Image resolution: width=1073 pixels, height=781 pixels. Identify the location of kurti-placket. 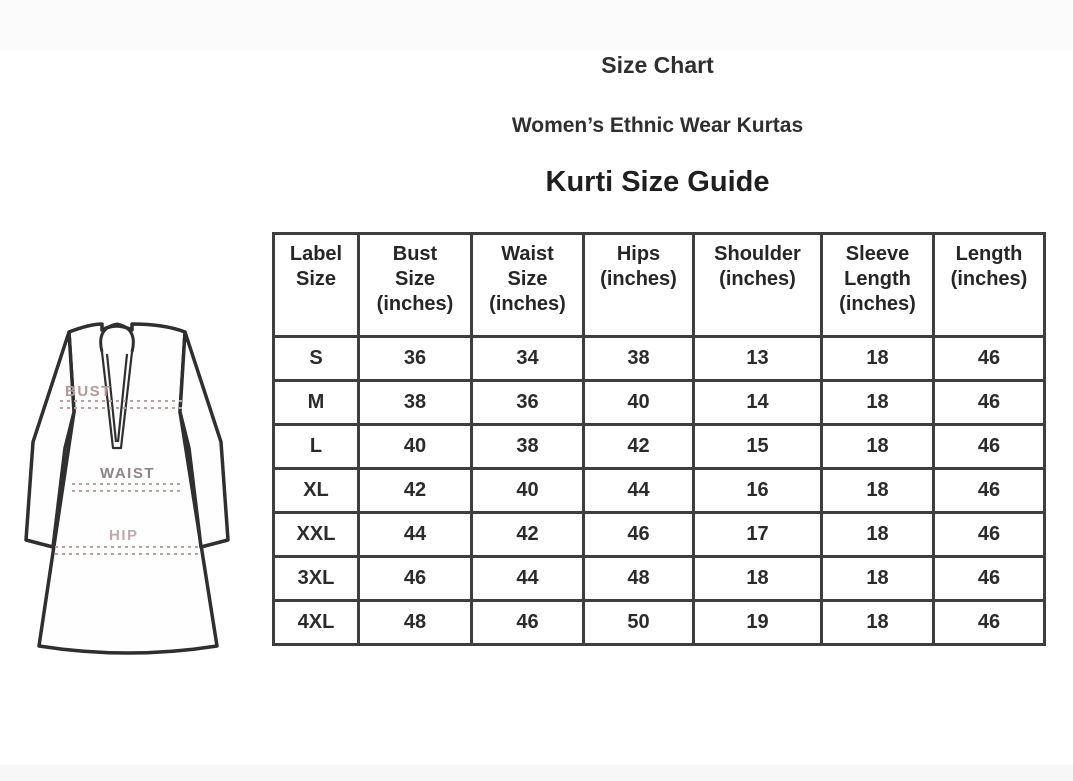
(117, 400).